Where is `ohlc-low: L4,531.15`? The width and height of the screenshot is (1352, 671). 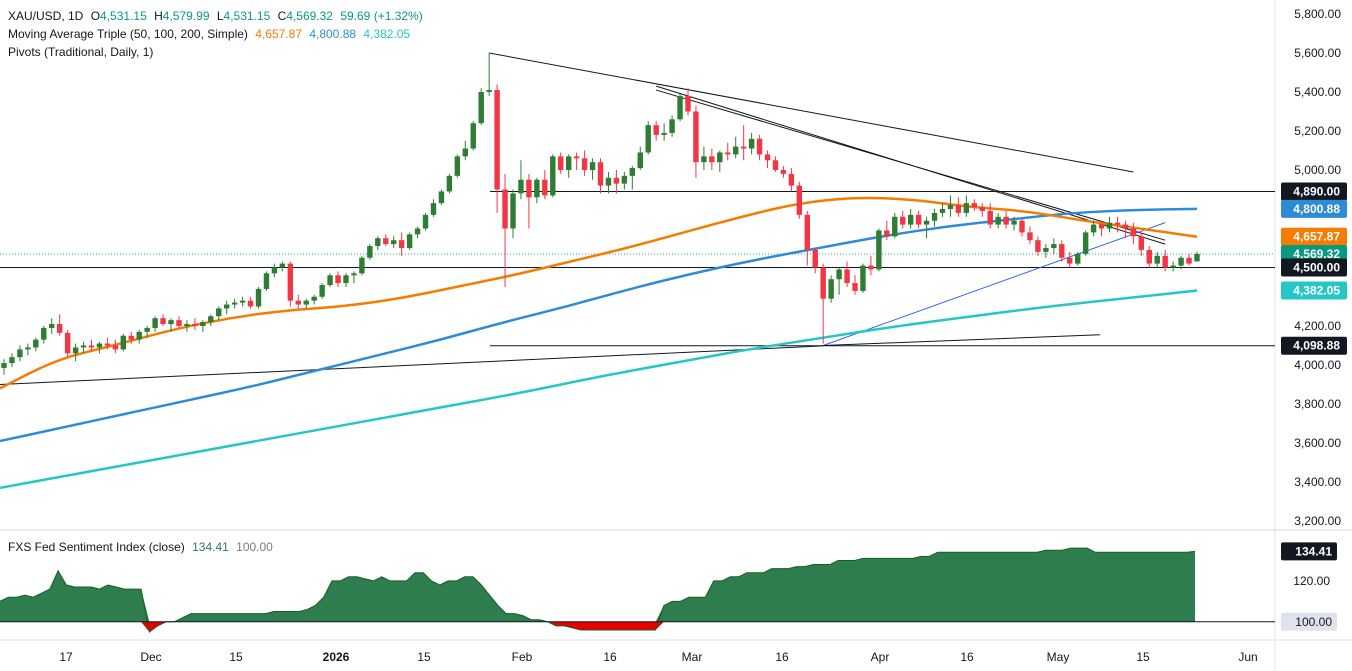
ohlc-low: L4,531.15 is located at coordinates (243, 16).